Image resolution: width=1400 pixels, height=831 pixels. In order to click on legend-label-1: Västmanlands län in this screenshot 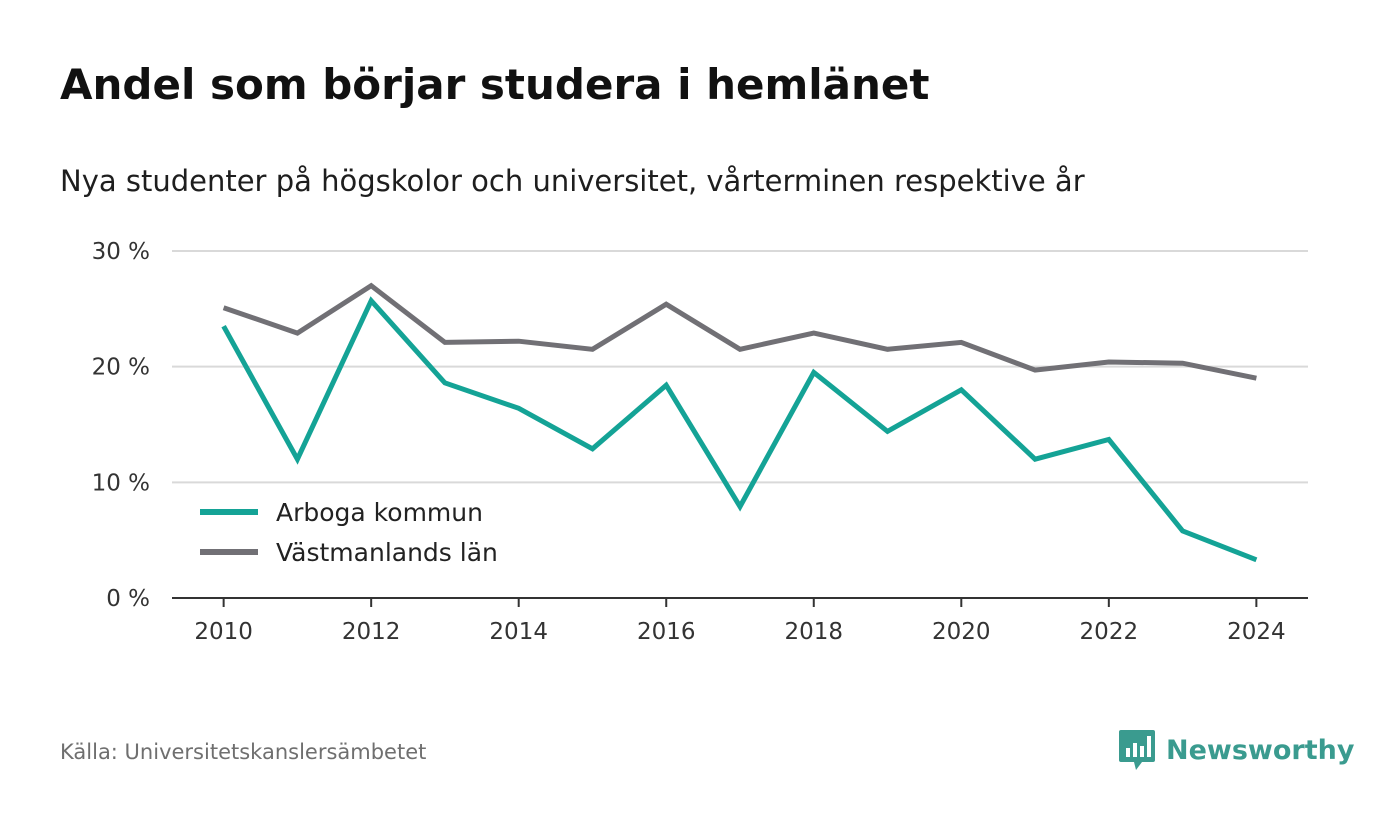, I will do `click(387, 552)`.